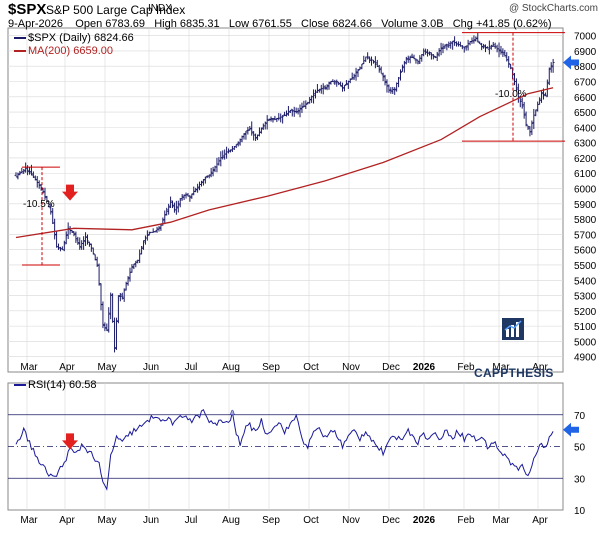 The image size is (602, 533). I want to click on close-value: 6824.66, so click(352, 24).